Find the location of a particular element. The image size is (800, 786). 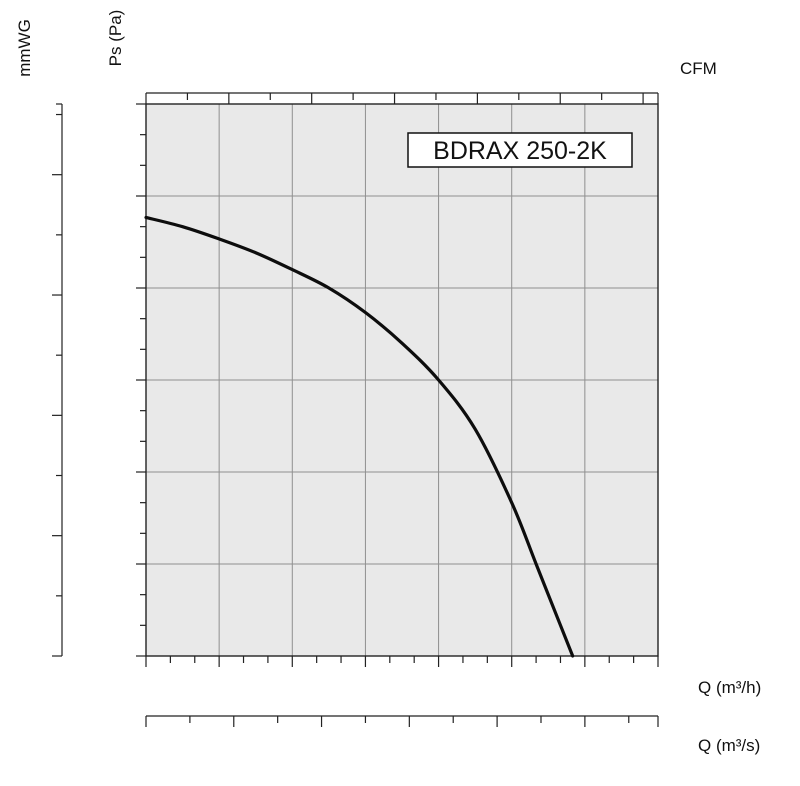

chart-title-box is located at coordinates (520, 150).